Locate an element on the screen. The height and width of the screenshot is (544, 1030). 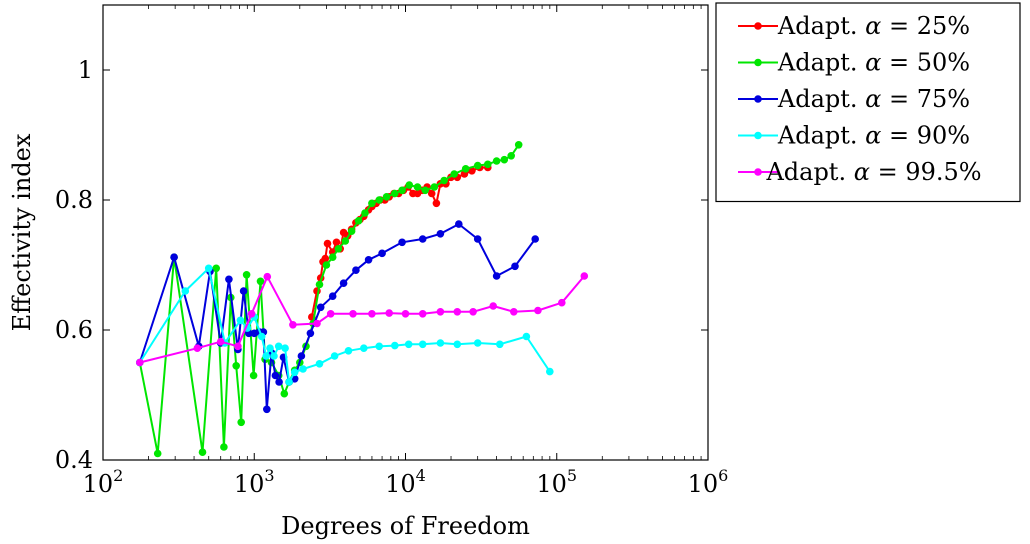
y-axis-label: Effectivity index is located at coordinates (22, 232).